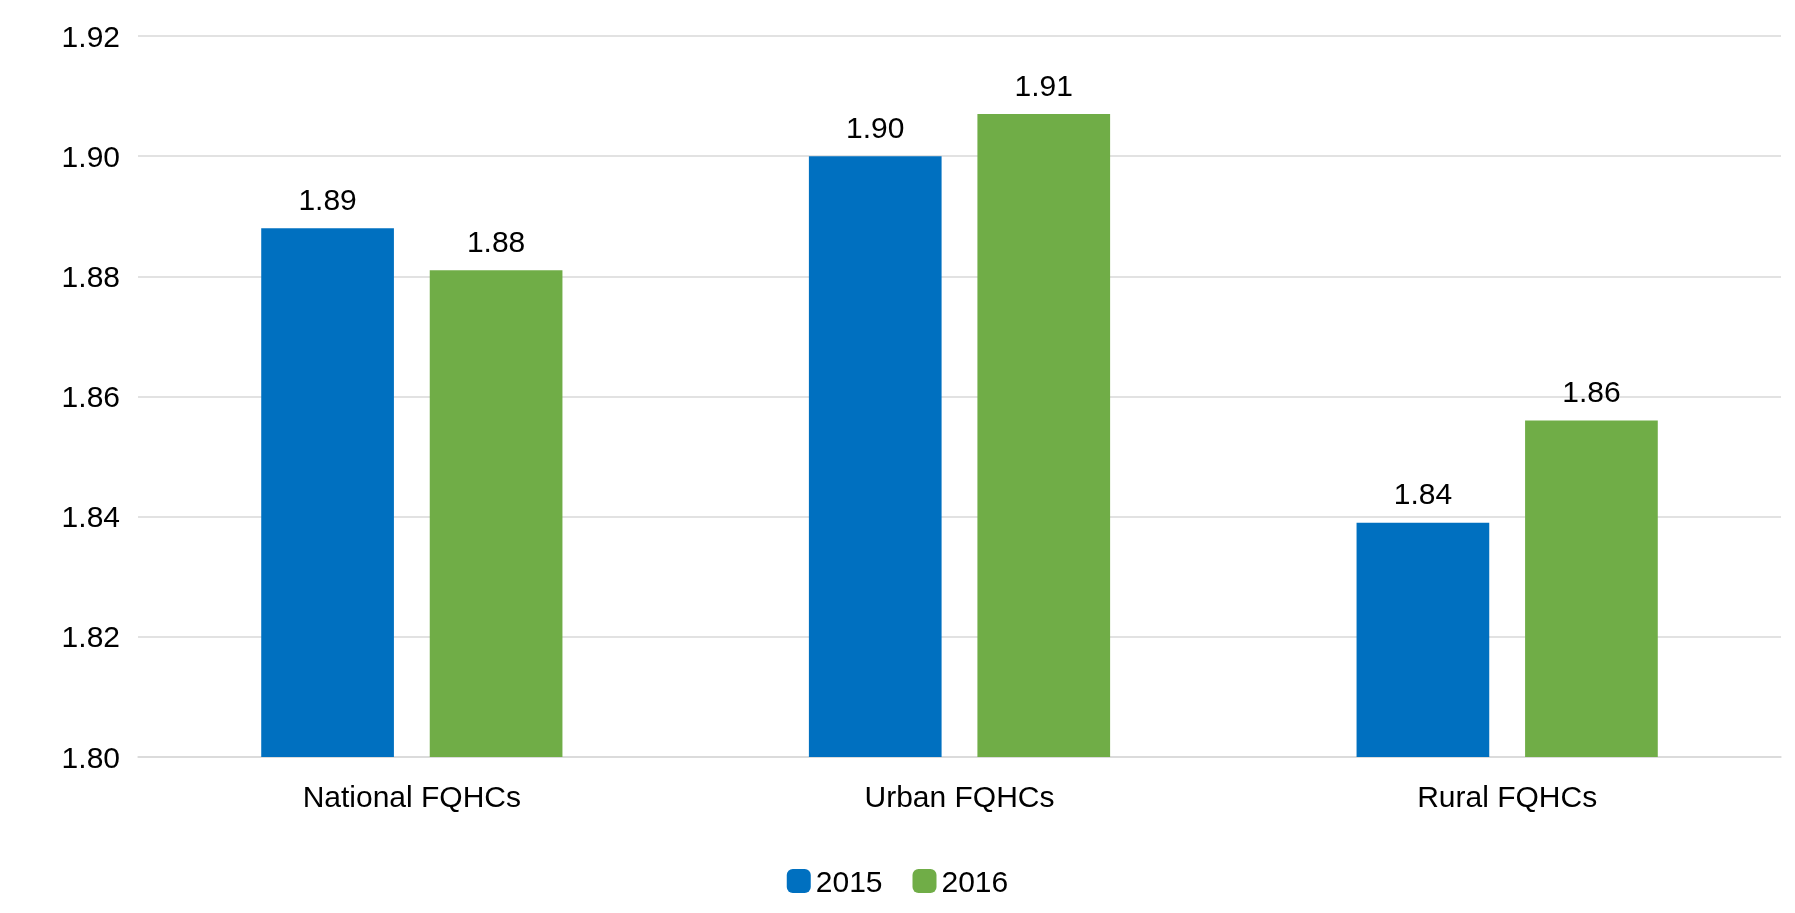  Describe the element at coordinates (90, 396) in the screenshot. I see `y-tick-label: 1.86` at that location.